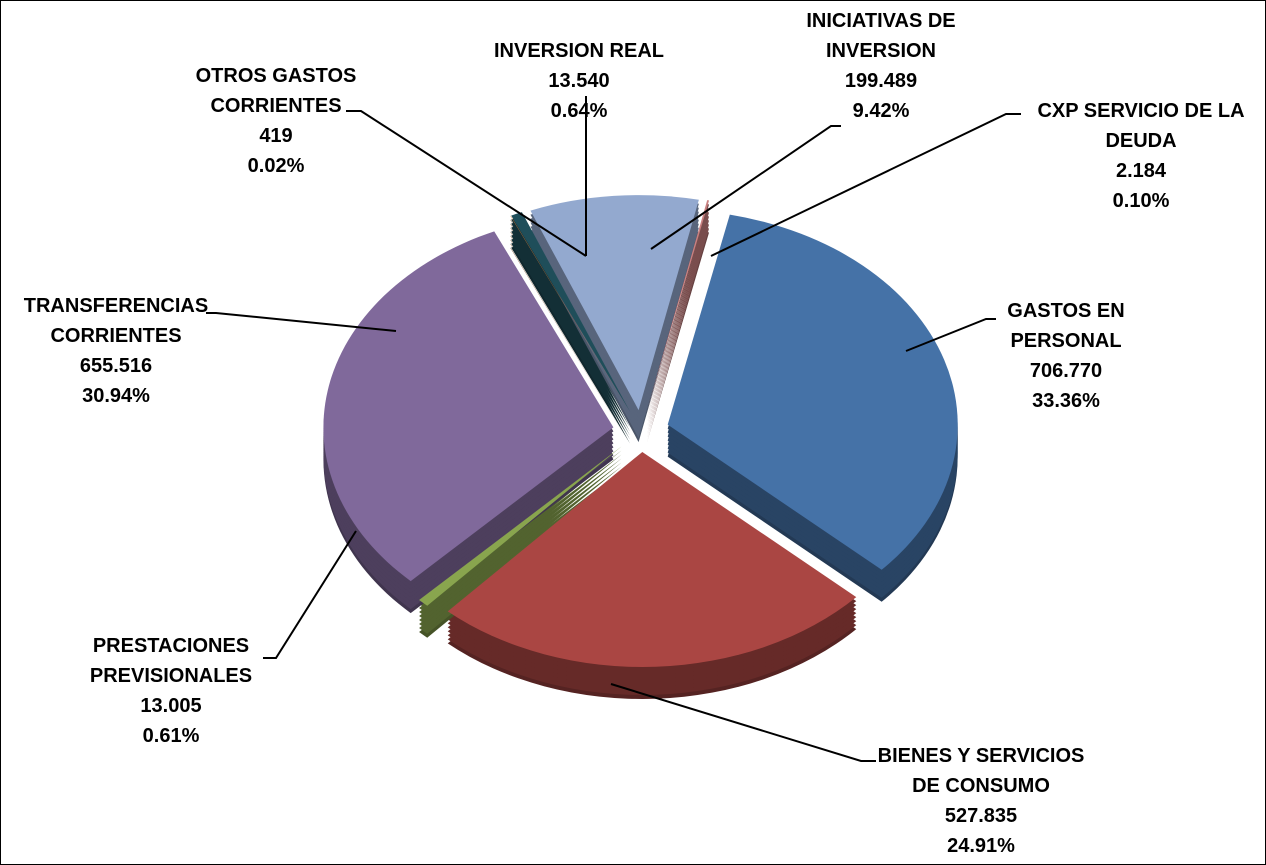  I want to click on value-label: 24.91%, so click(981, 846).